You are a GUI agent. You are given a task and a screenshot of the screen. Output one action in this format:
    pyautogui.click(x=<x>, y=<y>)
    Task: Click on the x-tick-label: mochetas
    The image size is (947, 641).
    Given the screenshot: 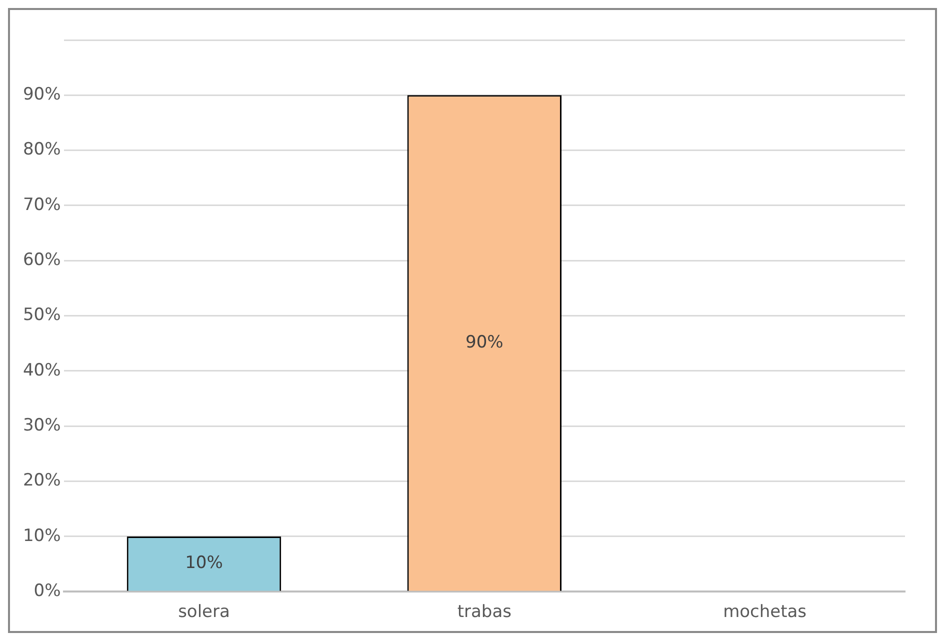 What is the action you would take?
    pyautogui.click(x=765, y=612)
    